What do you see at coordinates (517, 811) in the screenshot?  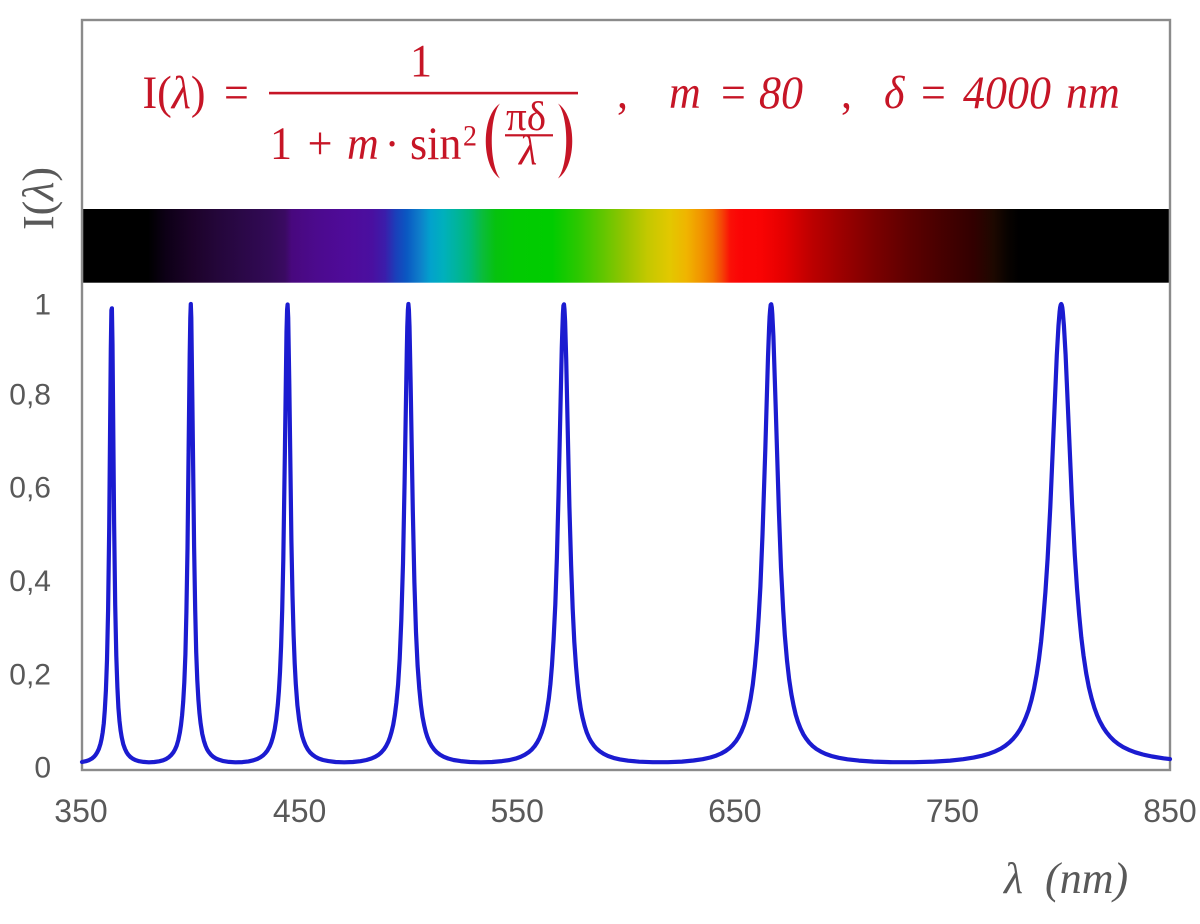 I see `svg-text: 550` at bounding box center [517, 811].